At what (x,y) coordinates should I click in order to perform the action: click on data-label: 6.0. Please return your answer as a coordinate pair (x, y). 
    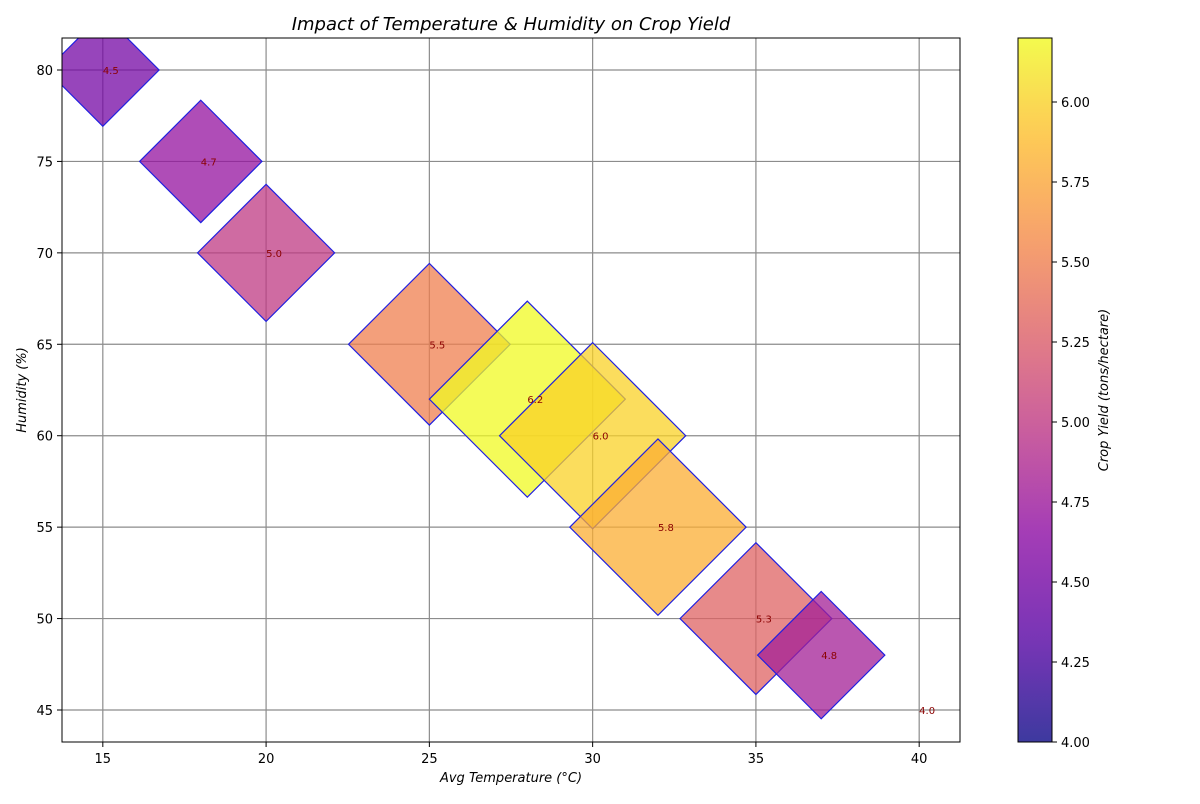
    Looking at the image, I should click on (601, 437).